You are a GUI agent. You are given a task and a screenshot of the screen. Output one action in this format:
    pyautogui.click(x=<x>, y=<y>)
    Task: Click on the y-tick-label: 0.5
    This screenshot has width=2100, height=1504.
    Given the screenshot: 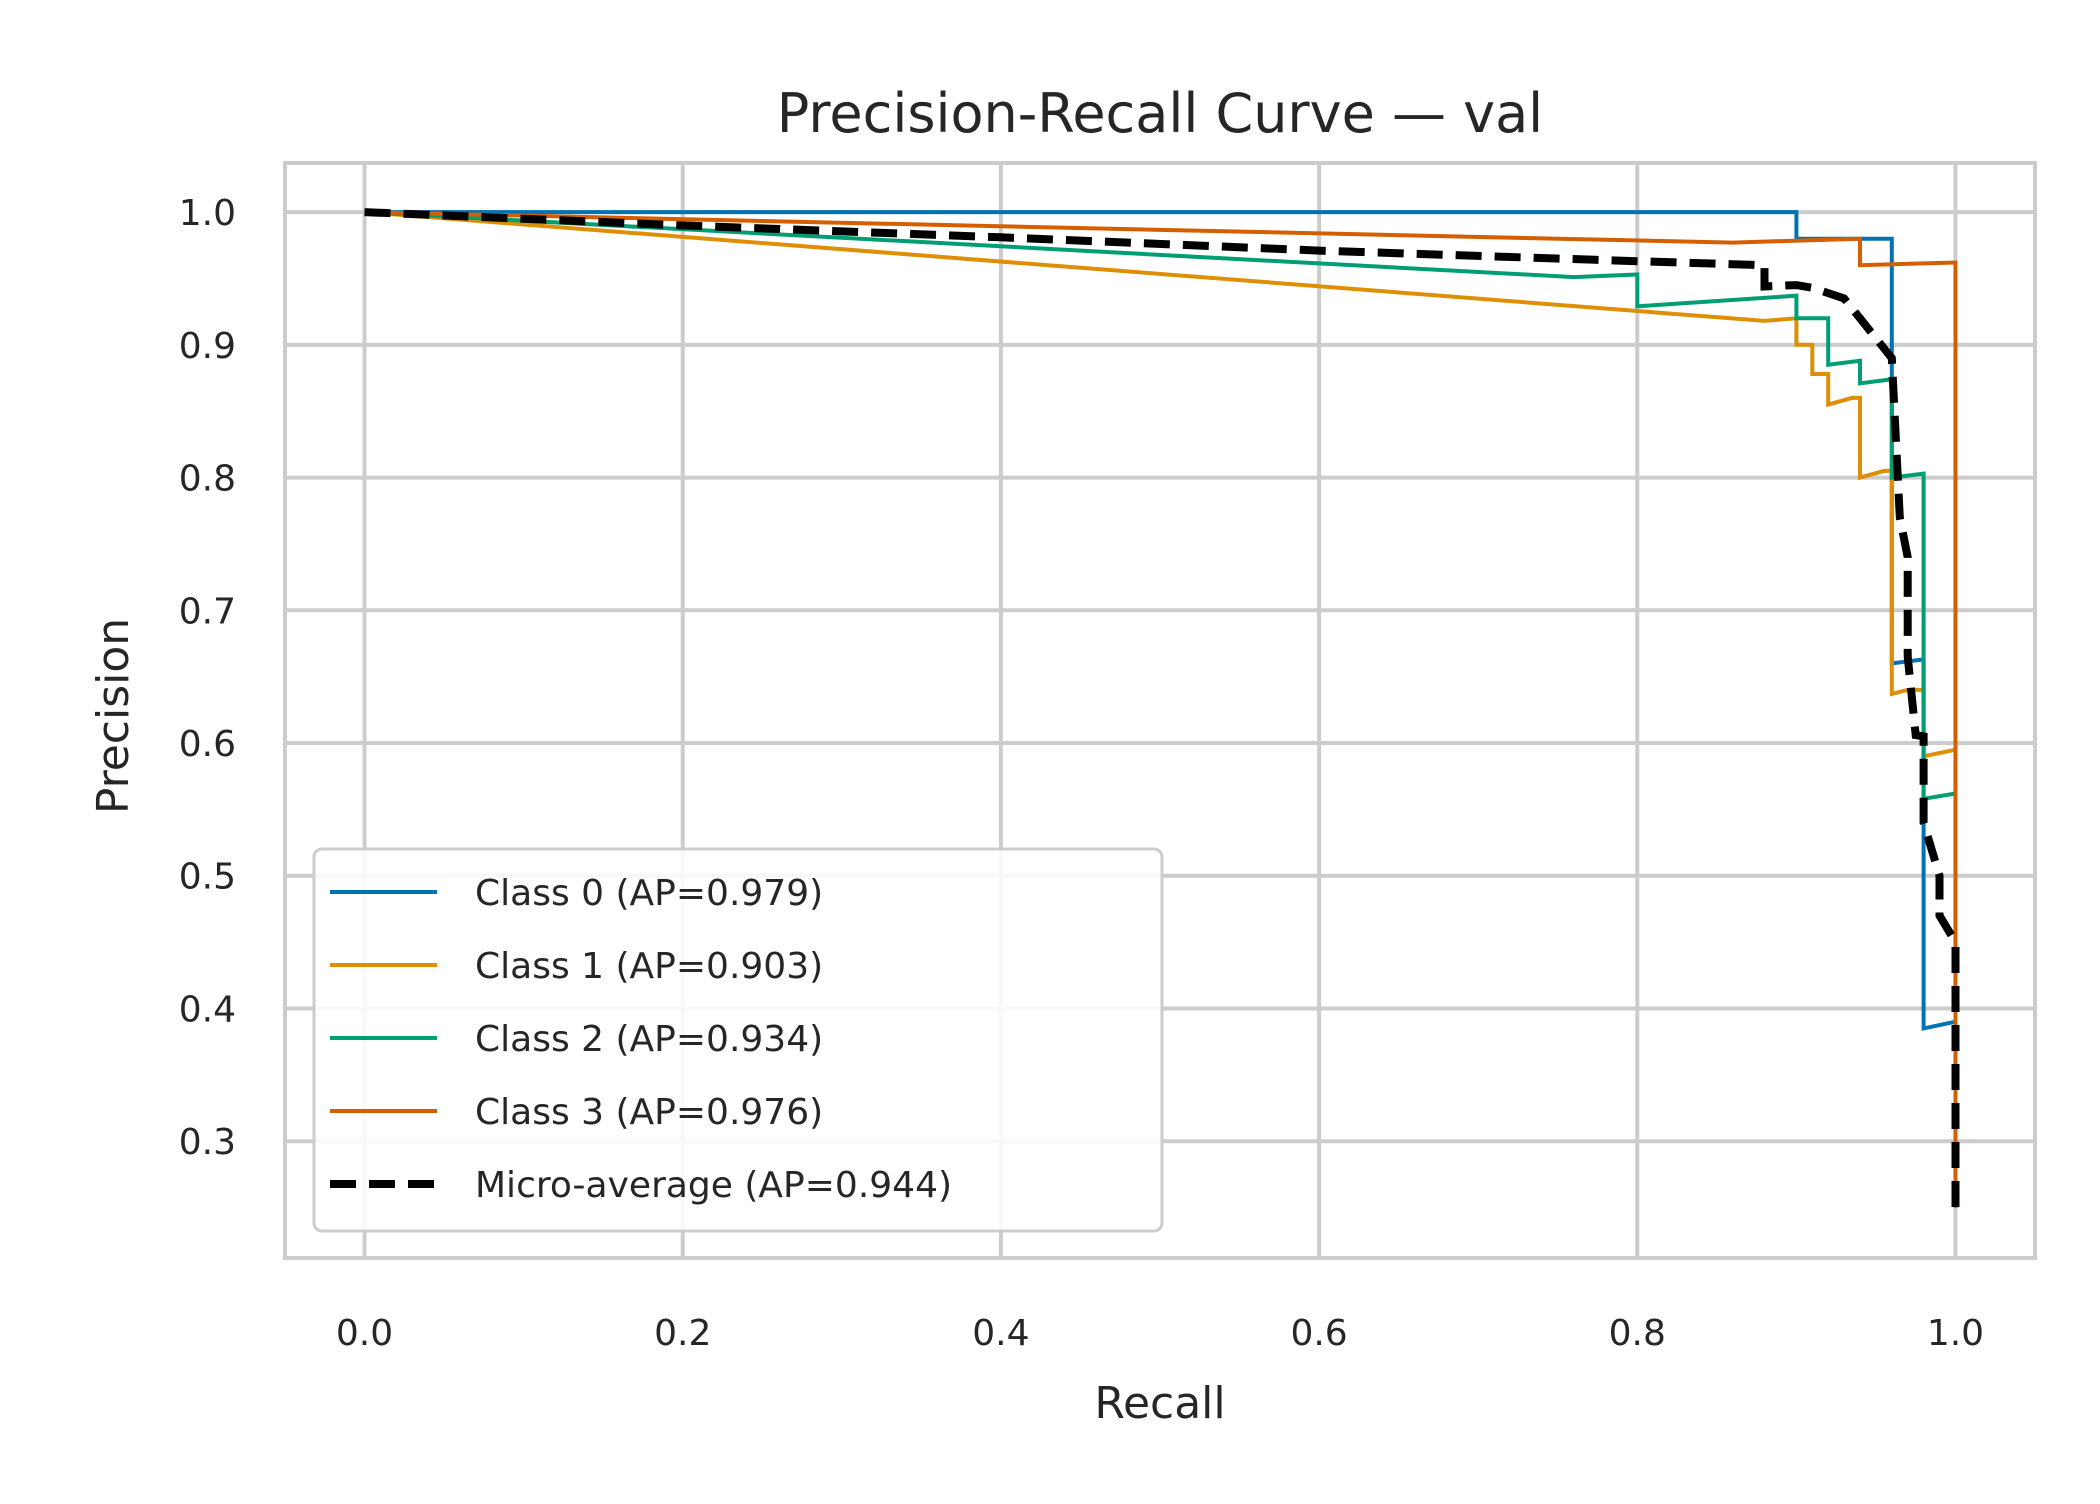 What is the action you would take?
    pyautogui.click(x=207, y=877)
    